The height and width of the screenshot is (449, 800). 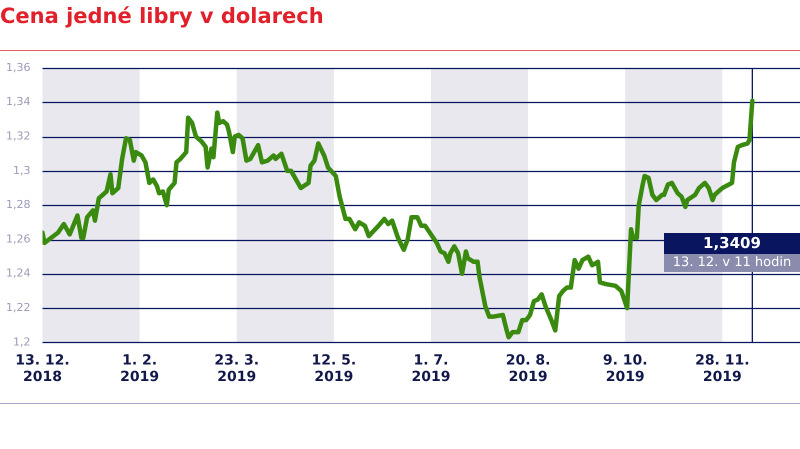 What do you see at coordinates (18, 239) in the screenshot?
I see `y-tick-label: 1,26` at bounding box center [18, 239].